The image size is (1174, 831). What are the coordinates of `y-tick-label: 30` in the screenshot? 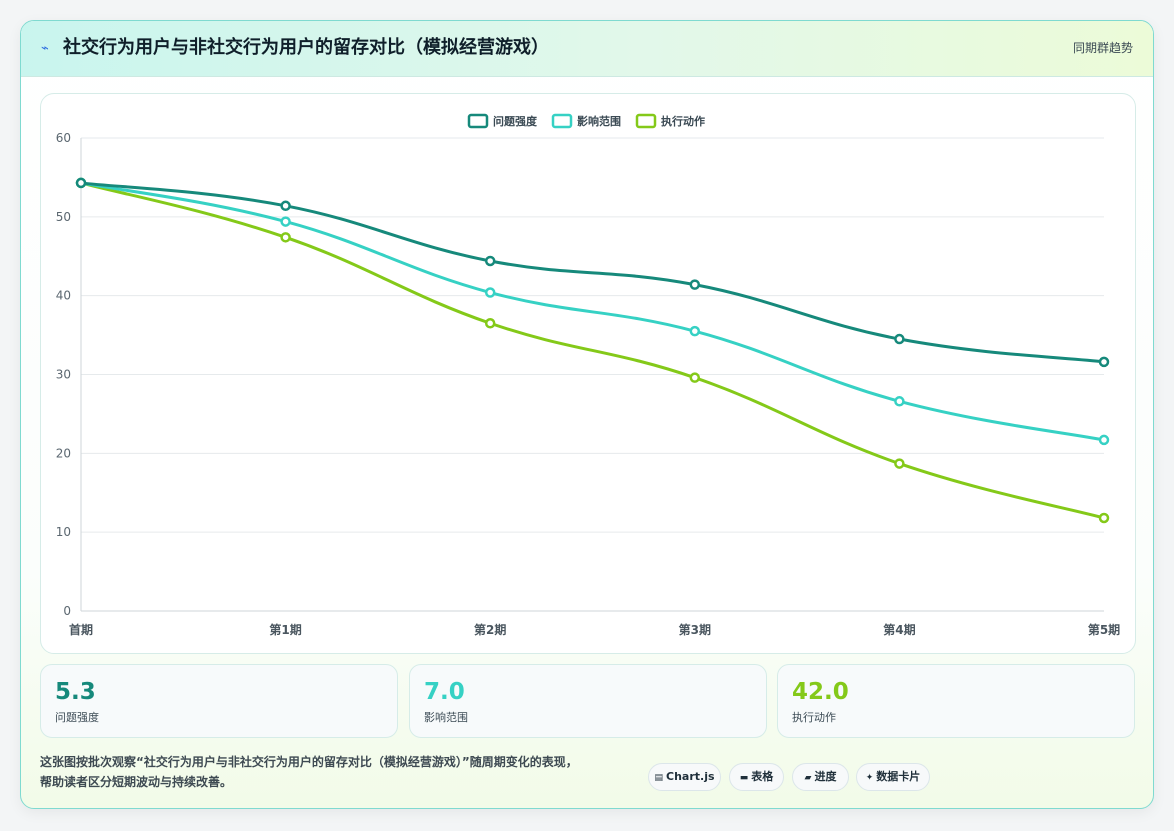 It's located at (63, 375).